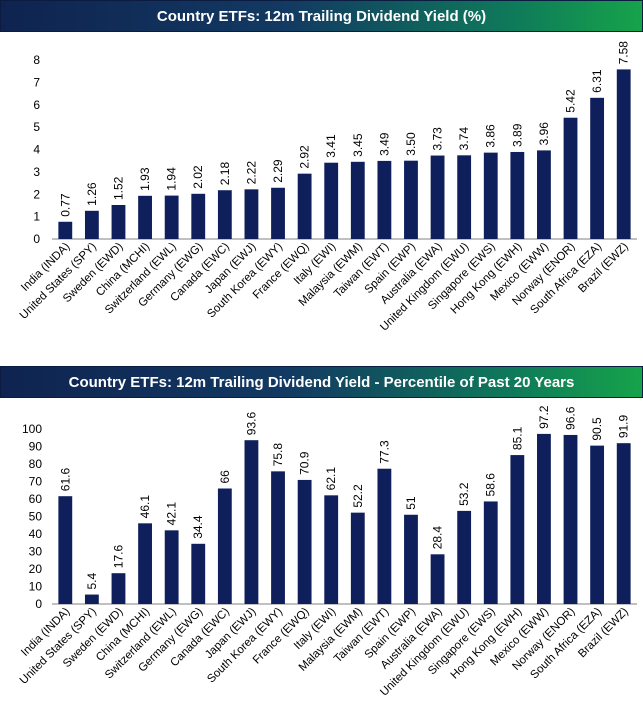  What do you see at coordinates (36, 464) in the screenshot?
I see `y-tick-label: 80` at bounding box center [36, 464].